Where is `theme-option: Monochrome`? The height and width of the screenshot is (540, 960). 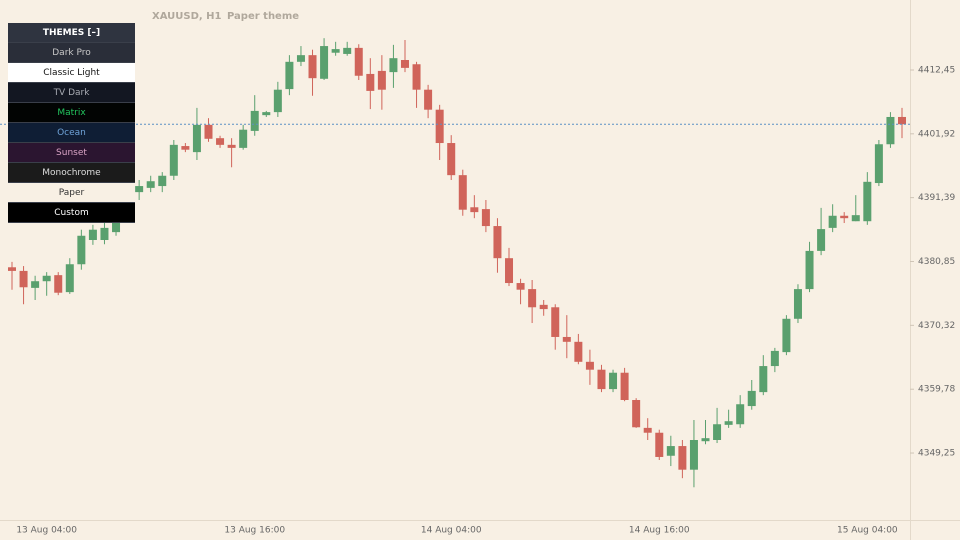 theme-option: Monochrome is located at coordinates (71, 173).